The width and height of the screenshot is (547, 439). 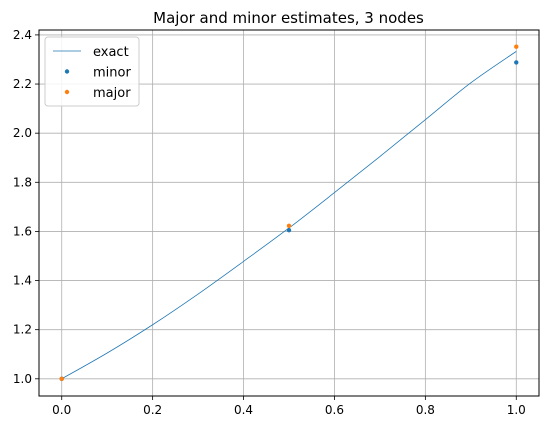 I want to click on chart-title: Major and minor estimates, 3 nodes, so click(x=288, y=18).